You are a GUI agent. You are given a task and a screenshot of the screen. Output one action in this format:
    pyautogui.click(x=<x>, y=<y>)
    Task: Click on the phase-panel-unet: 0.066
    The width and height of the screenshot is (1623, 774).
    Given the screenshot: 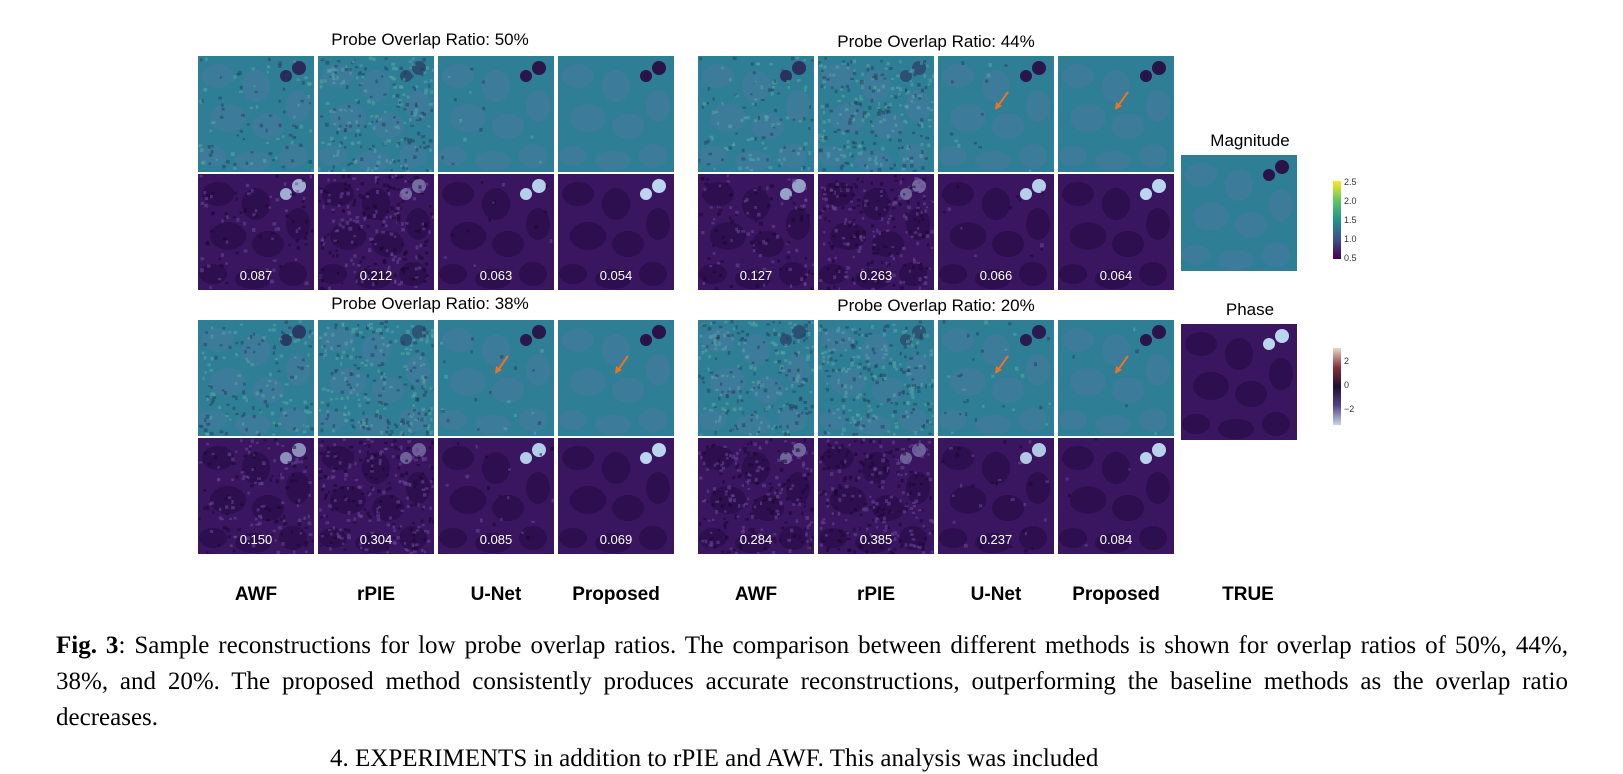 What is the action you would take?
    pyautogui.click(x=996, y=232)
    